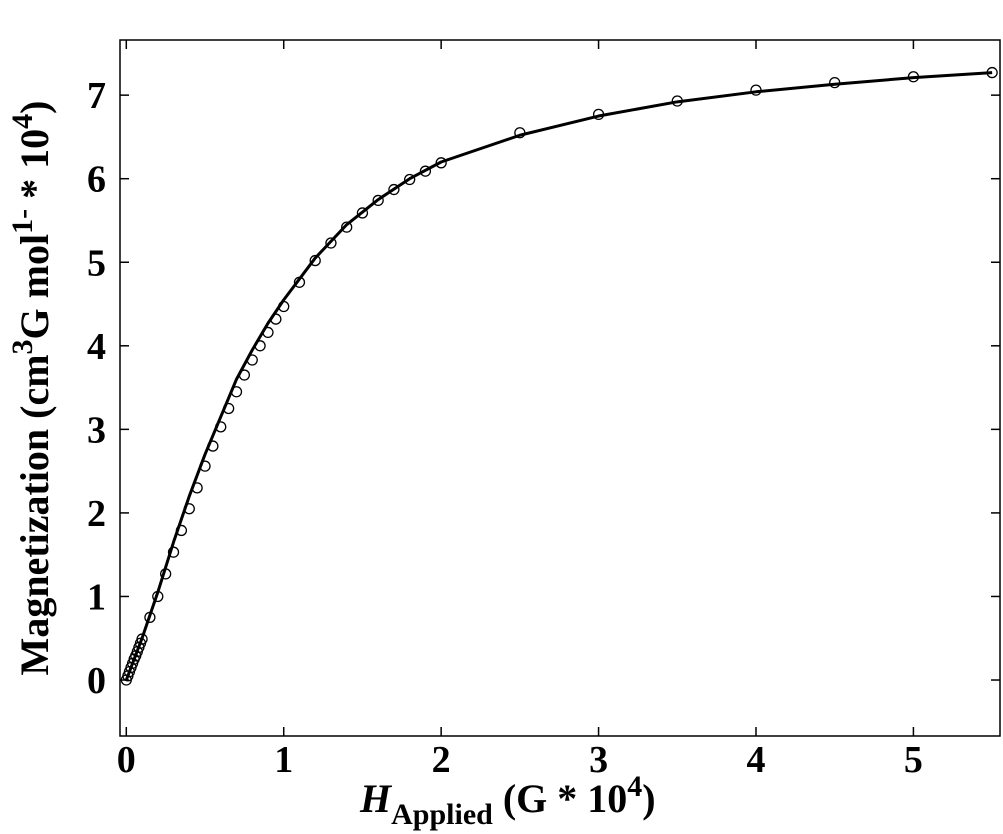  Describe the element at coordinates (913, 760) in the screenshot. I see `x-tick-label: 5` at that location.